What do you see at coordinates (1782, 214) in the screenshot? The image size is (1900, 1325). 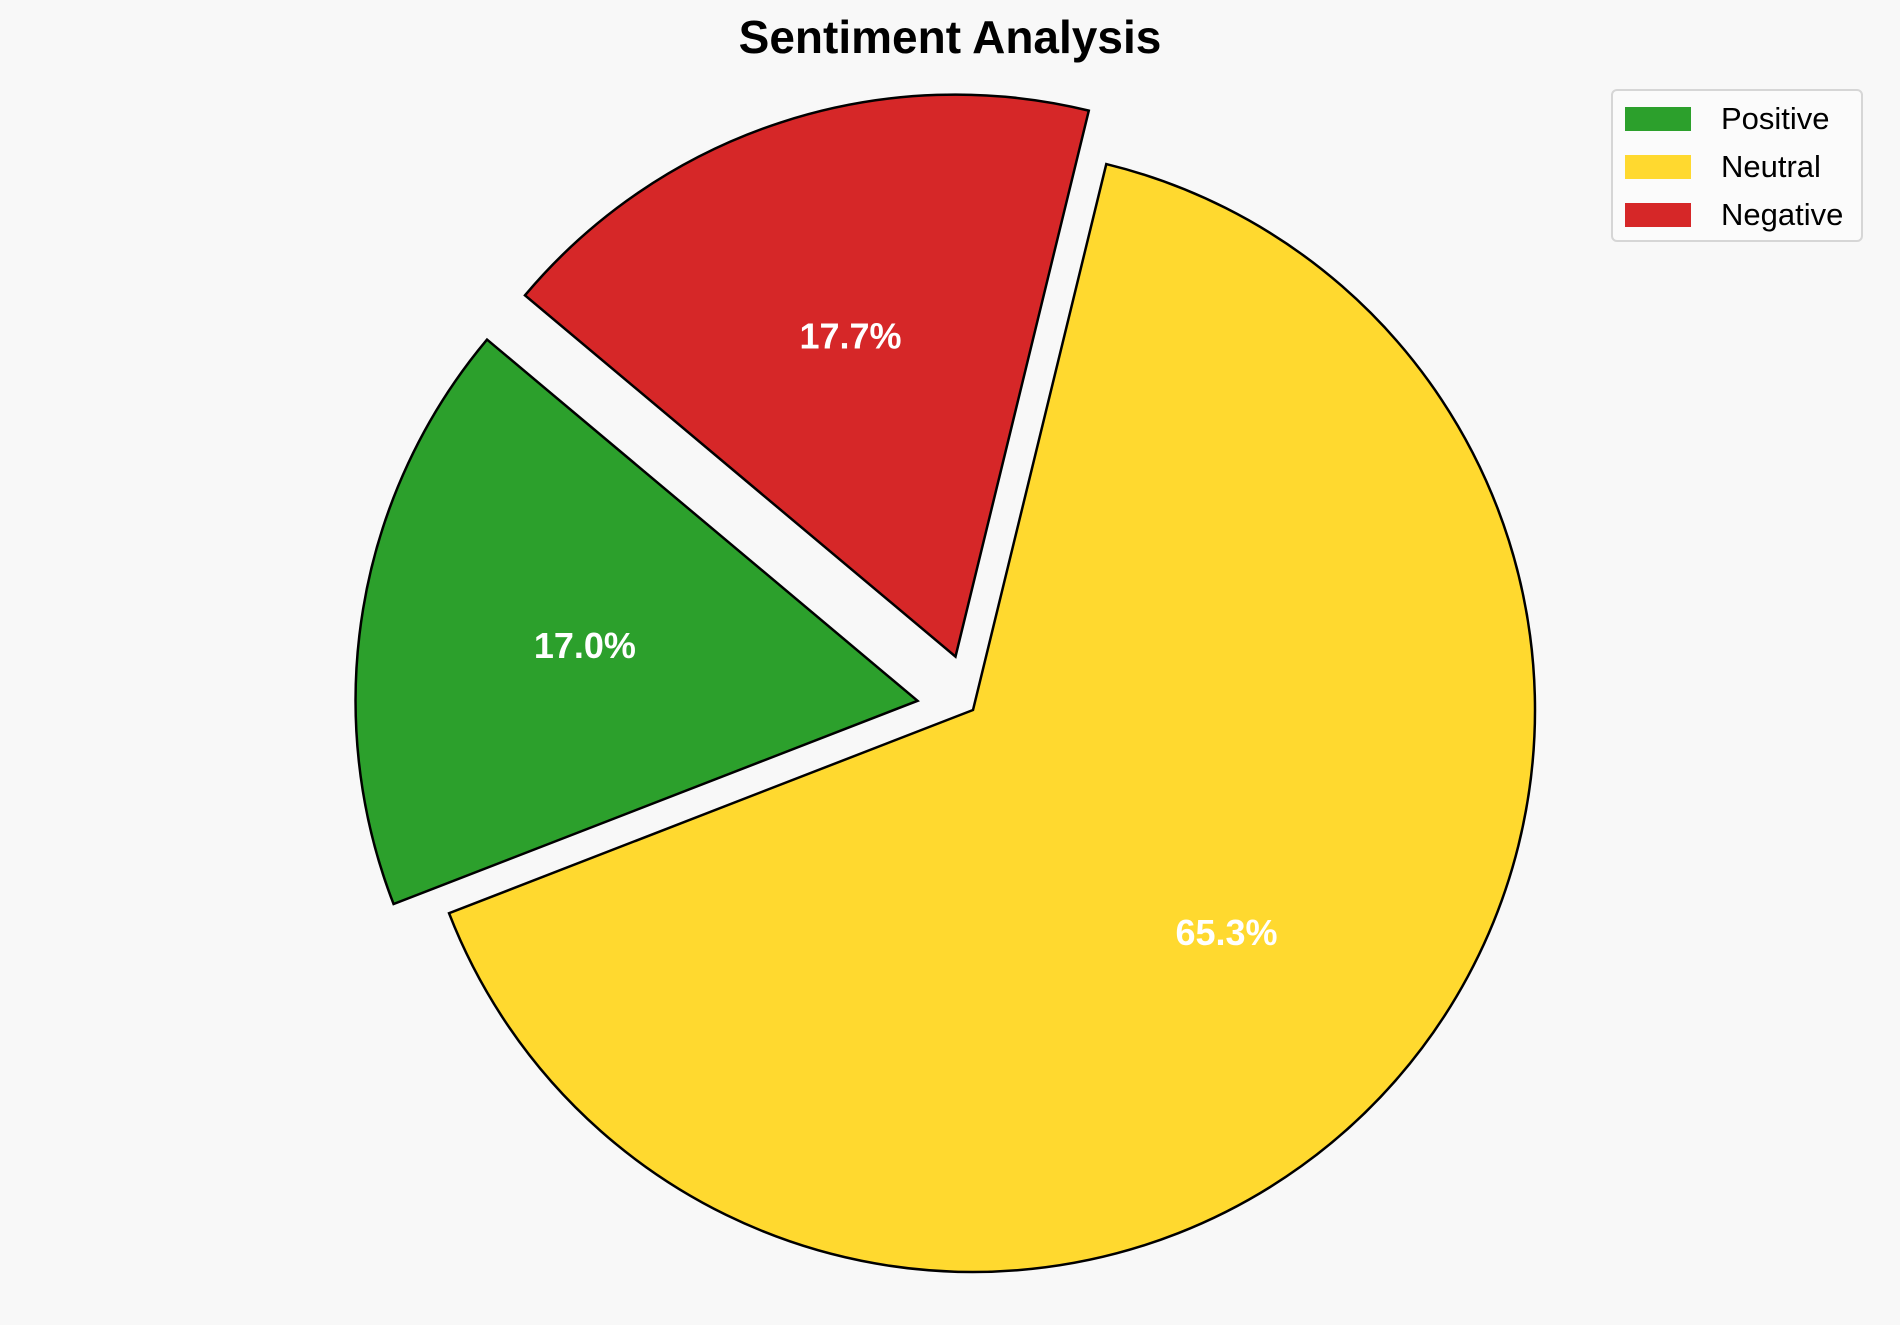 I see `legend-label-negative: Negative` at bounding box center [1782, 214].